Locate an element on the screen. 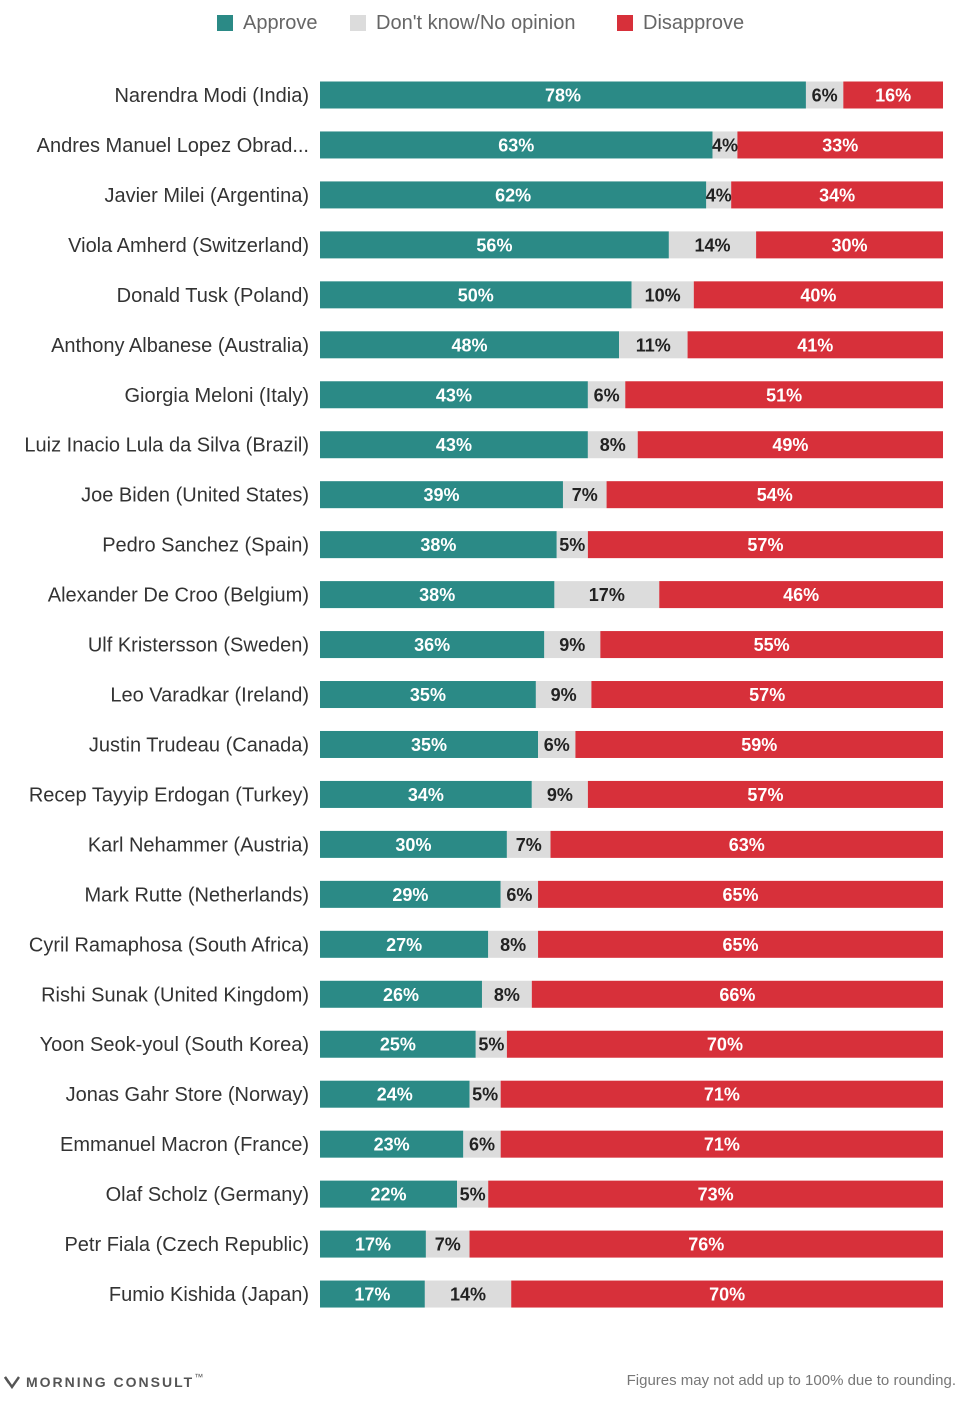 This screenshot has height=1401, width=960. legend-swatch-dontknow is located at coordinates (358, 23).